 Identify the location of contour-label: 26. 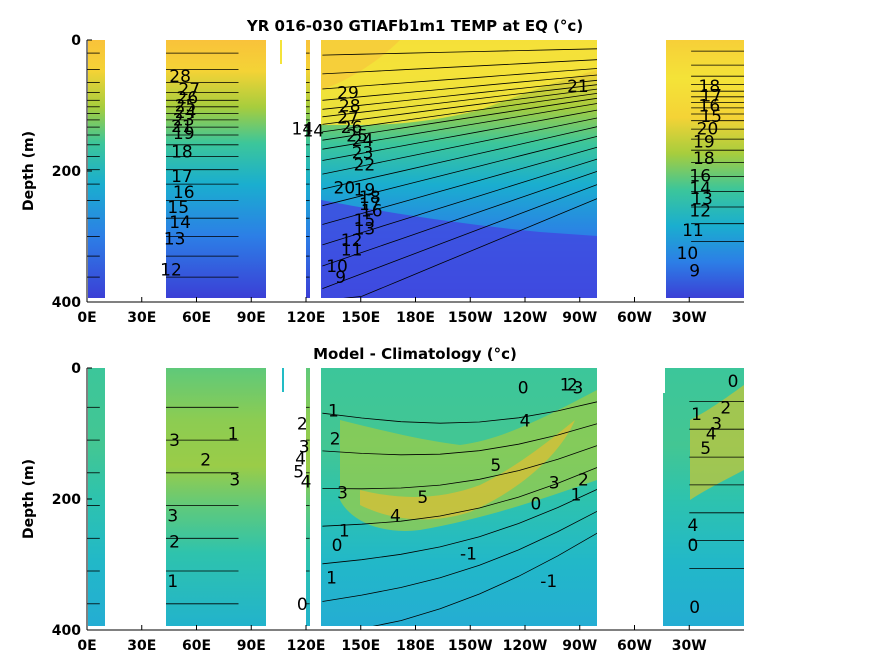
(188, 99).